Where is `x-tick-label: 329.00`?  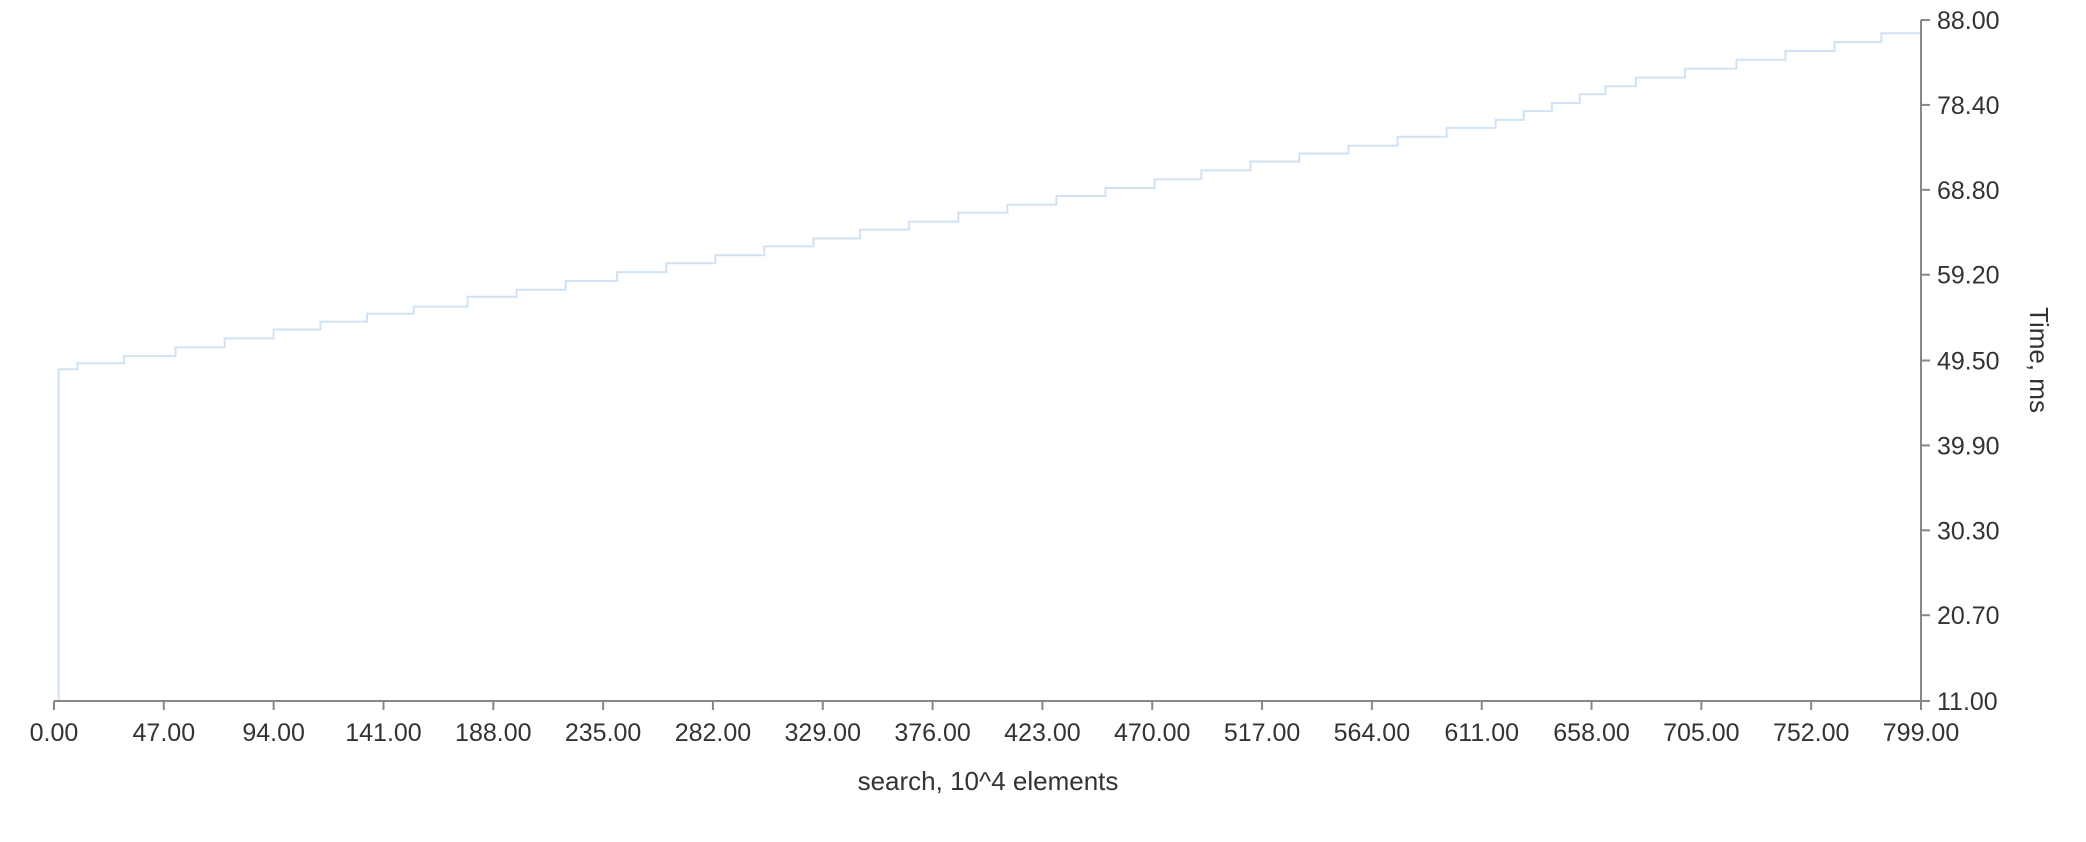 x-tick-label: 329.00 is located at coordinates (823, 733).